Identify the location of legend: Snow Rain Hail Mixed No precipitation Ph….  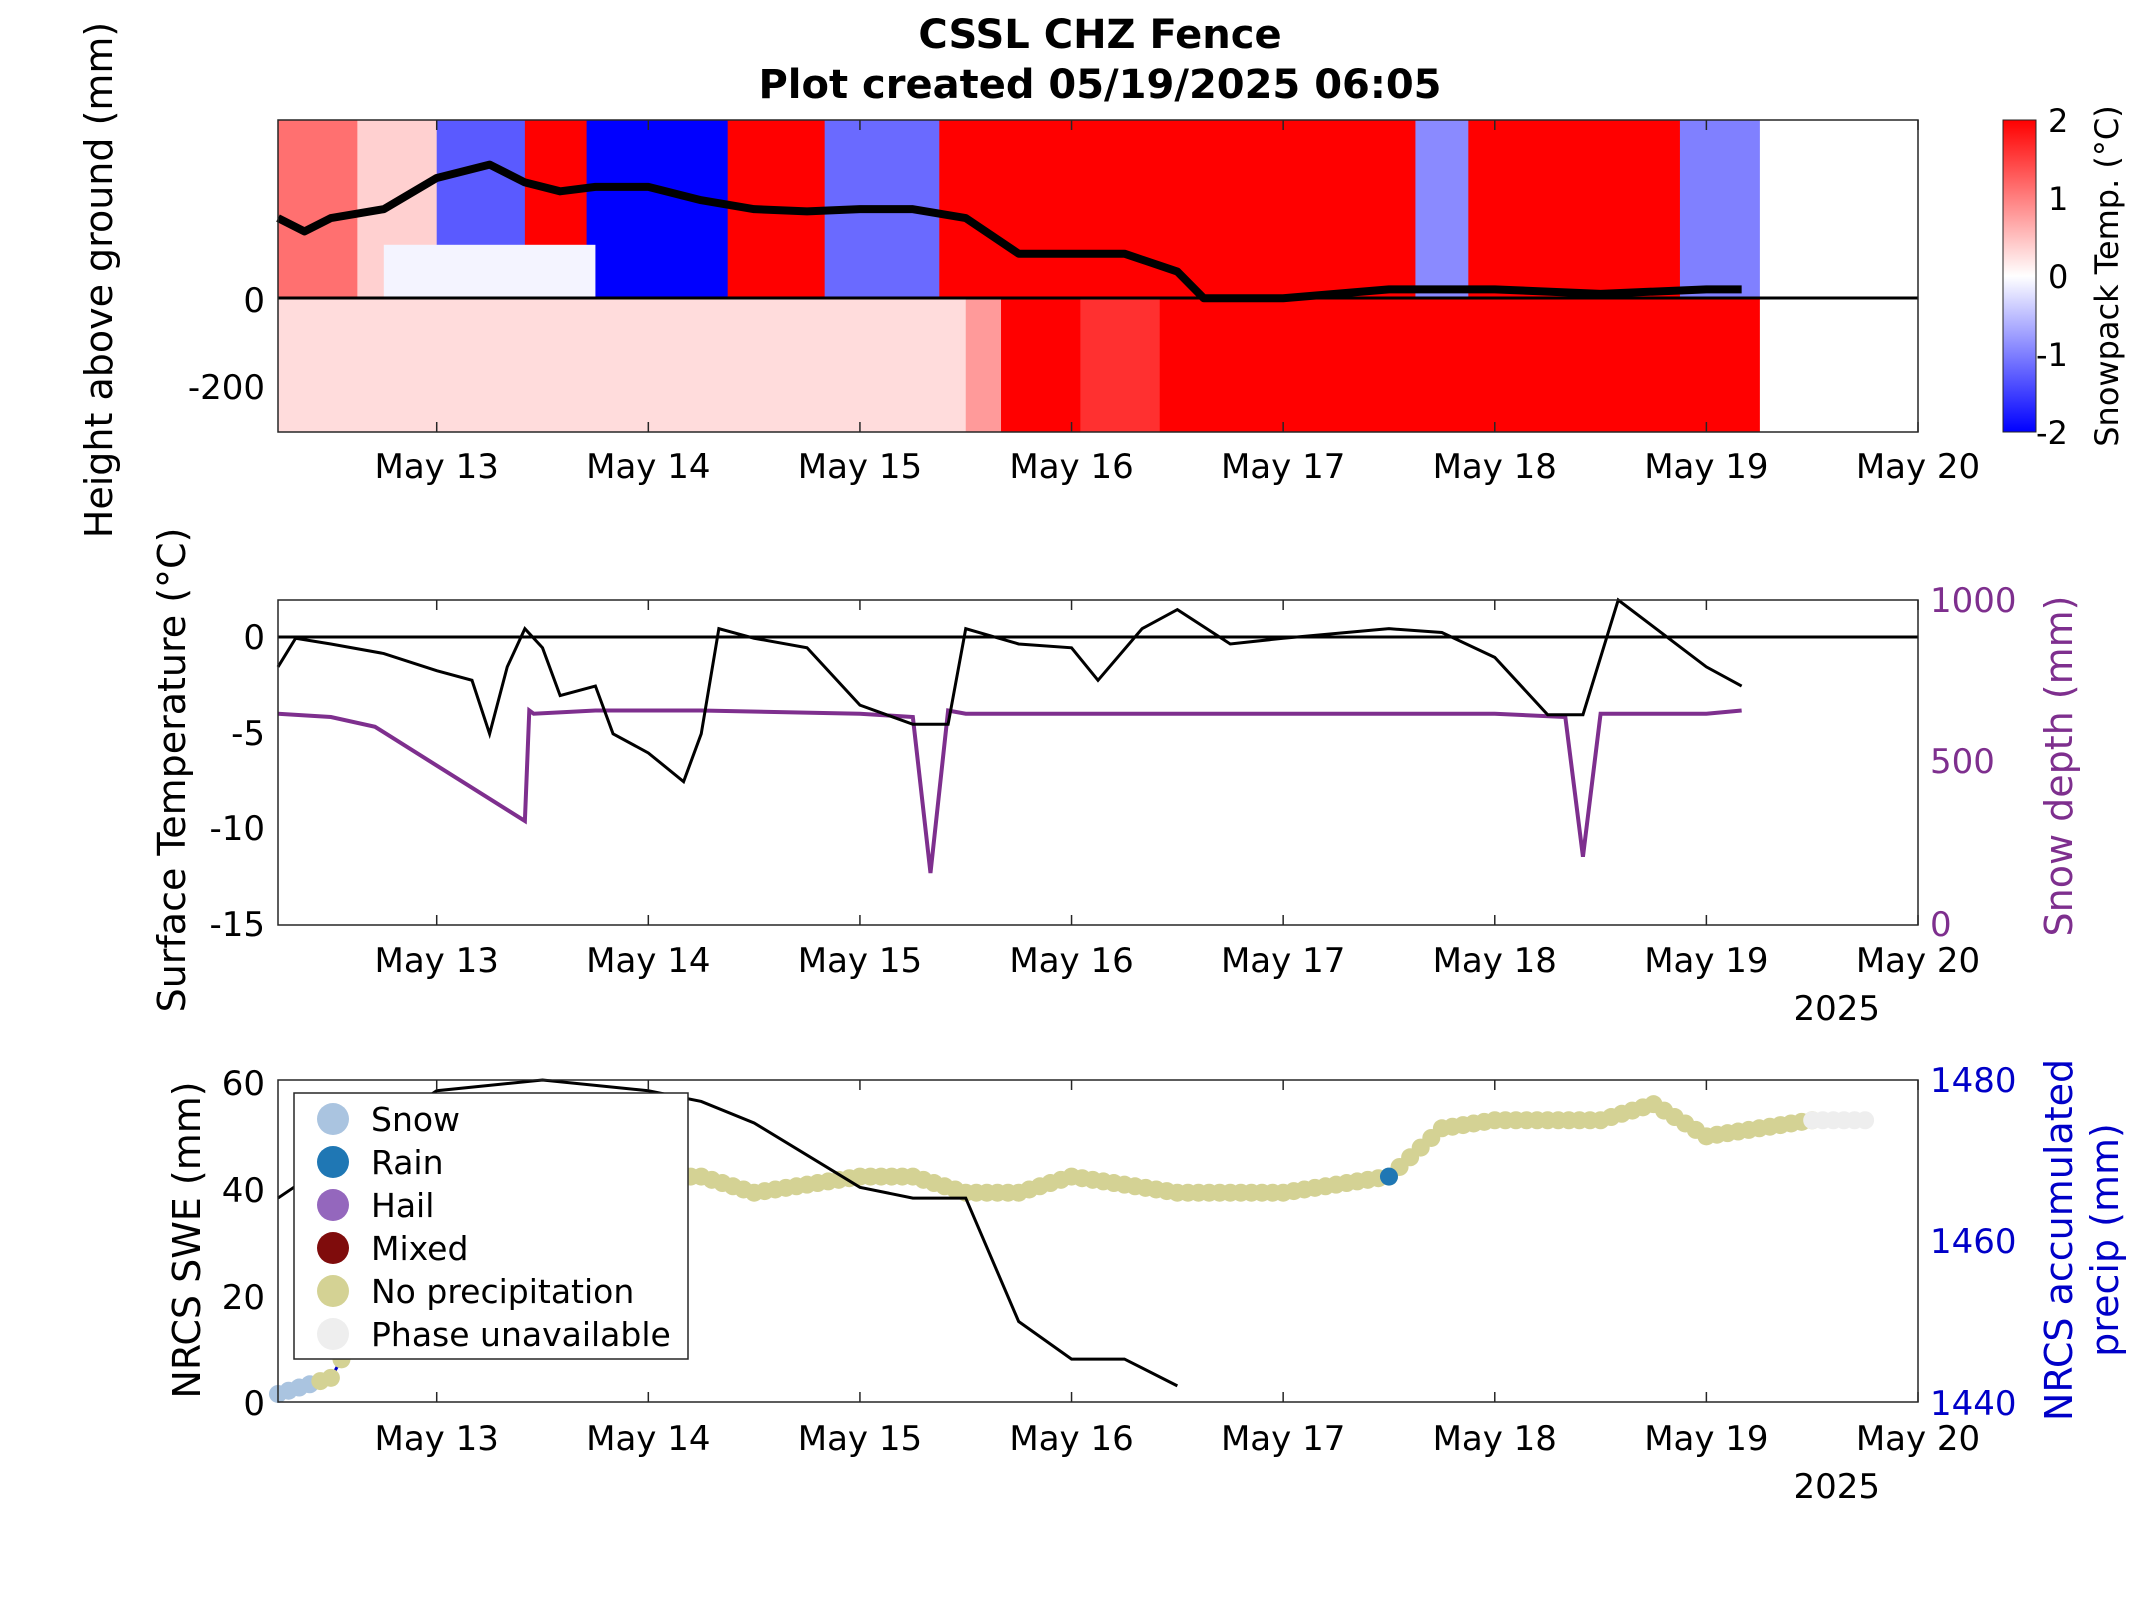
(491, 1226).